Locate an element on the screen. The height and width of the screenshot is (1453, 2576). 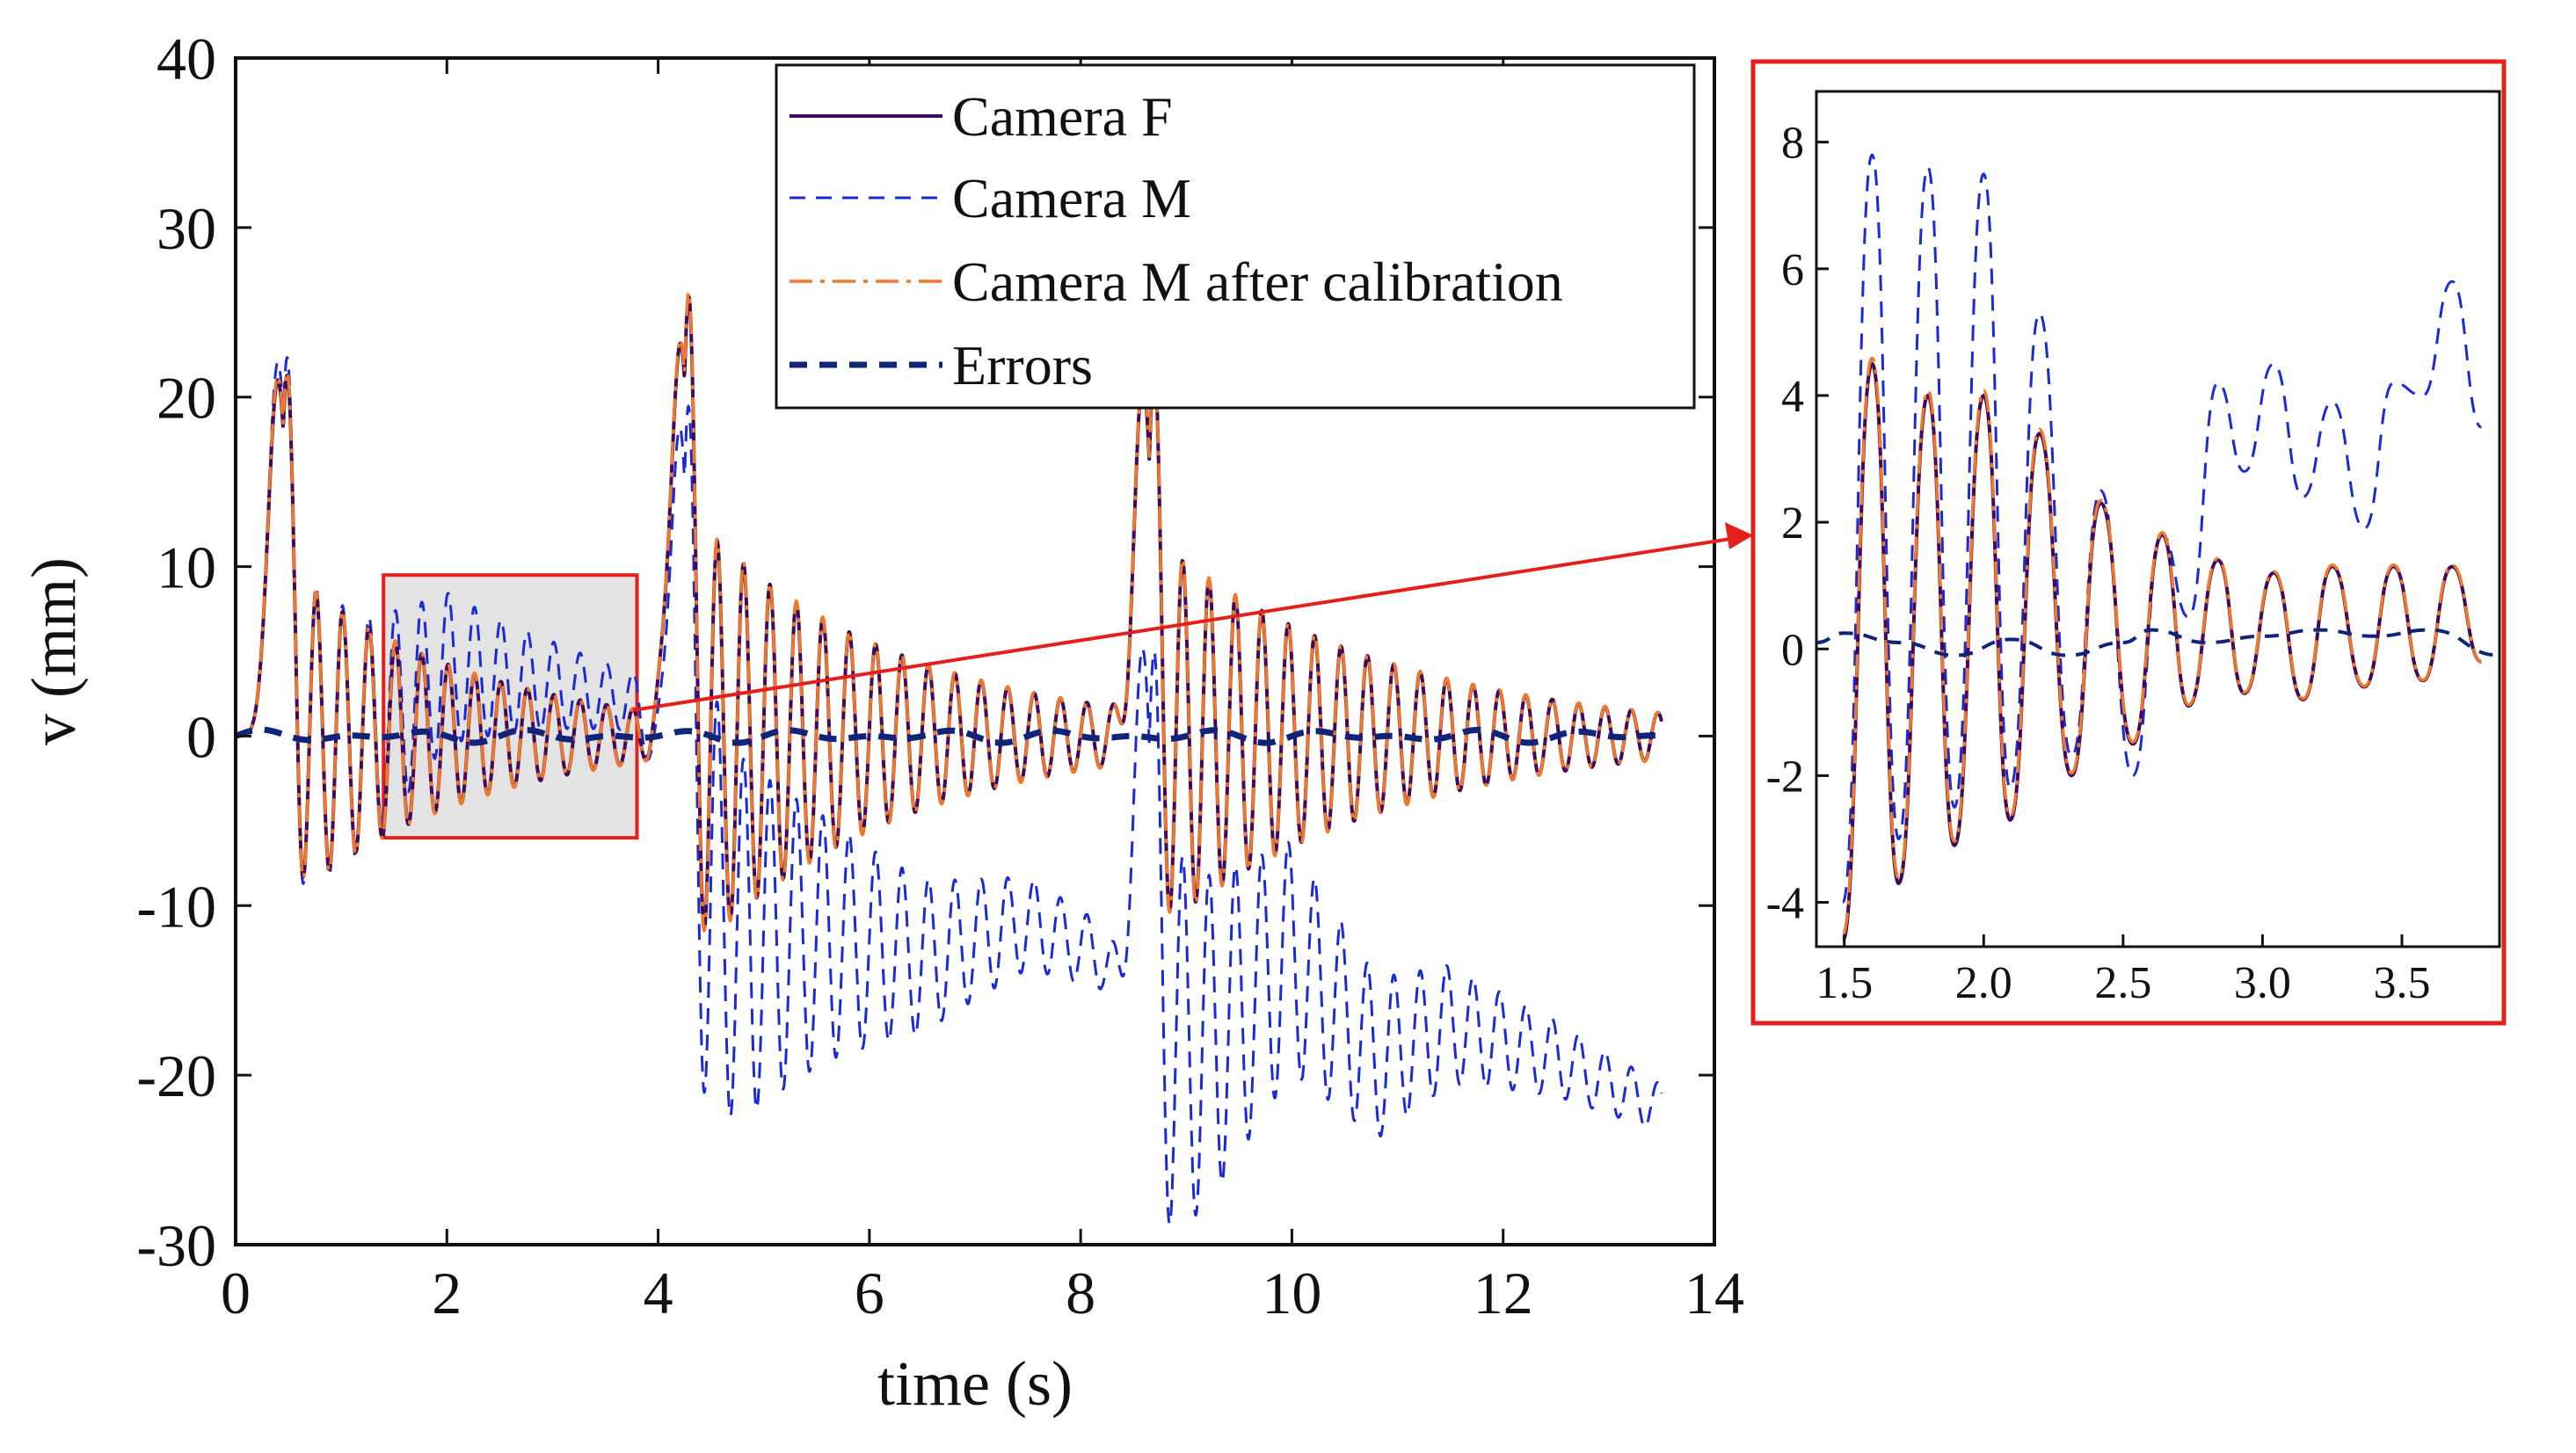
inset-series-group is located at coordinates (2158, 548).